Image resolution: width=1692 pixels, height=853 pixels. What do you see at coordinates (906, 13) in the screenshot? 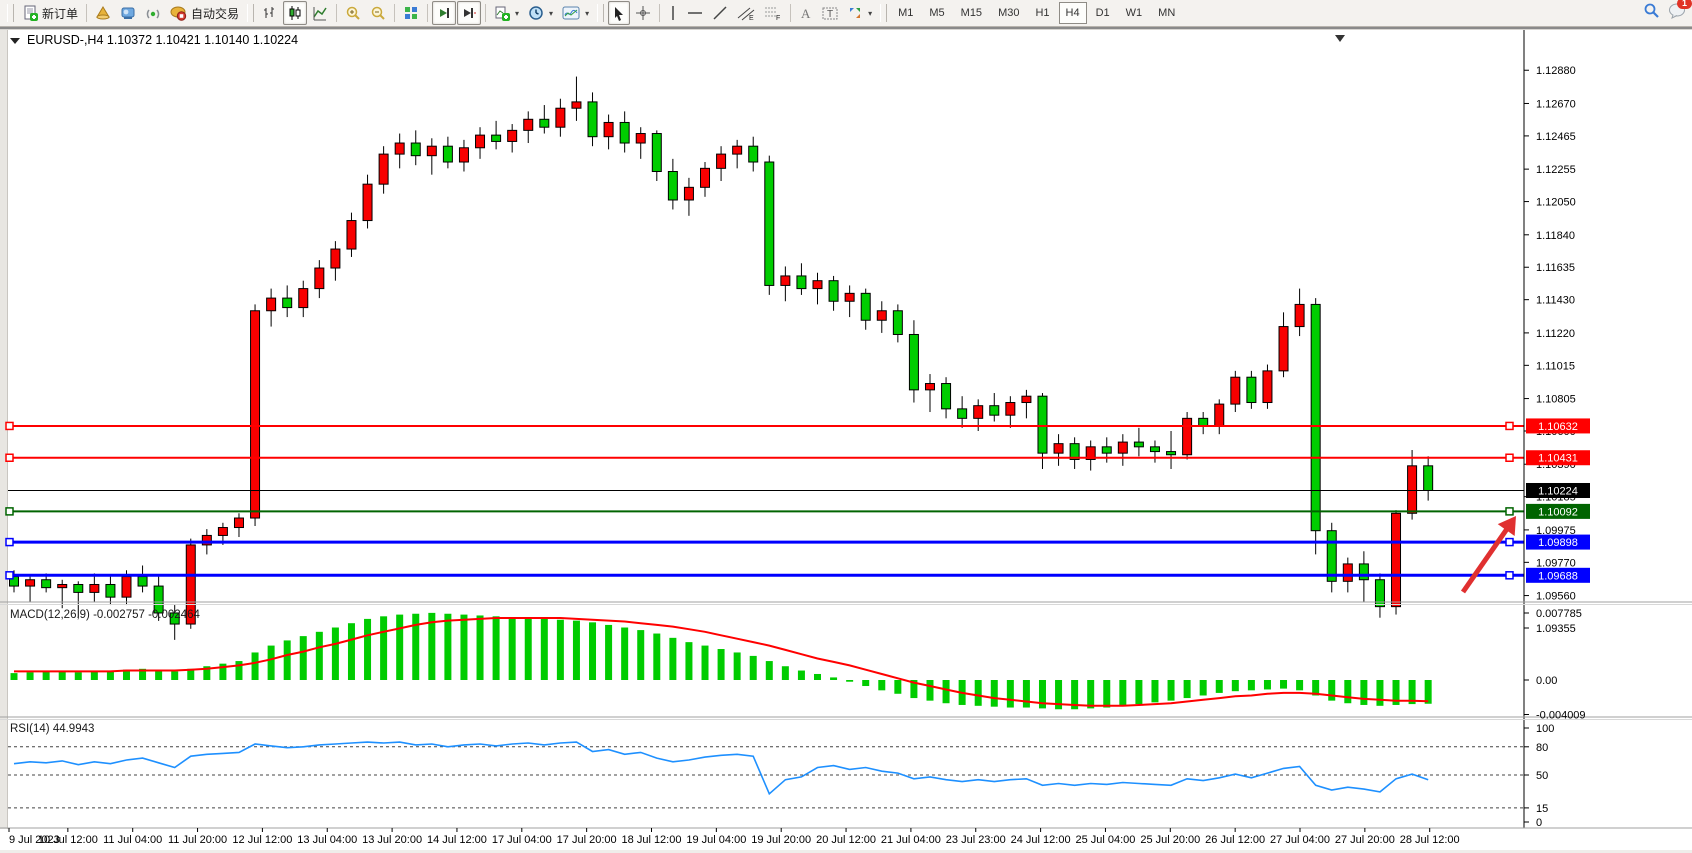
I see `timeframe-m1: M1` at bounding box center [906, 13].